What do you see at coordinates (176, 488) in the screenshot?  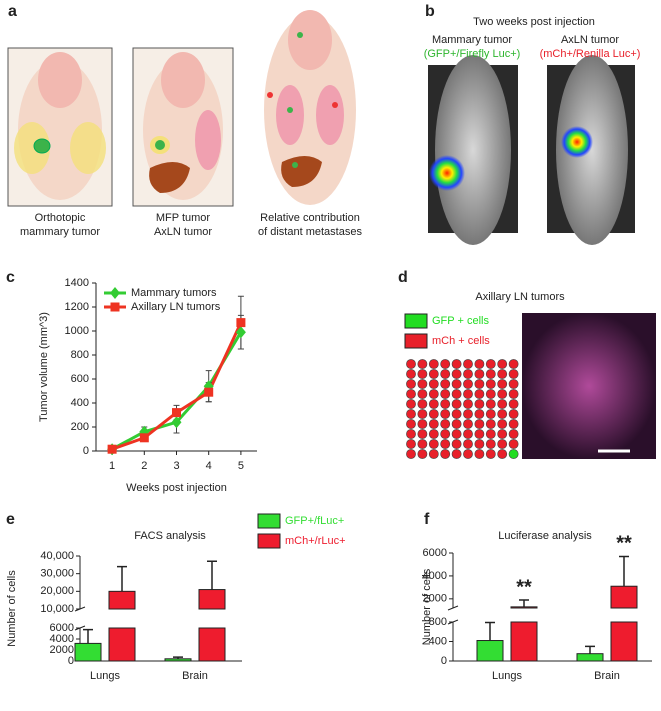 I see `x-axis-label: Weeks post injection` at bounding box center [176, 488].